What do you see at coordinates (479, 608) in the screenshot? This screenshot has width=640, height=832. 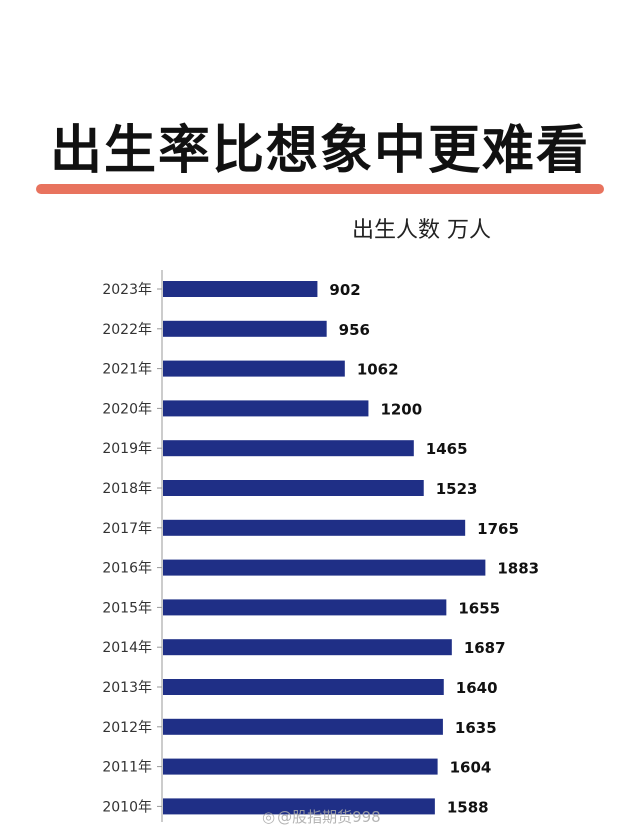 I see `value-label: 1655` at bounding box center [479, 608].